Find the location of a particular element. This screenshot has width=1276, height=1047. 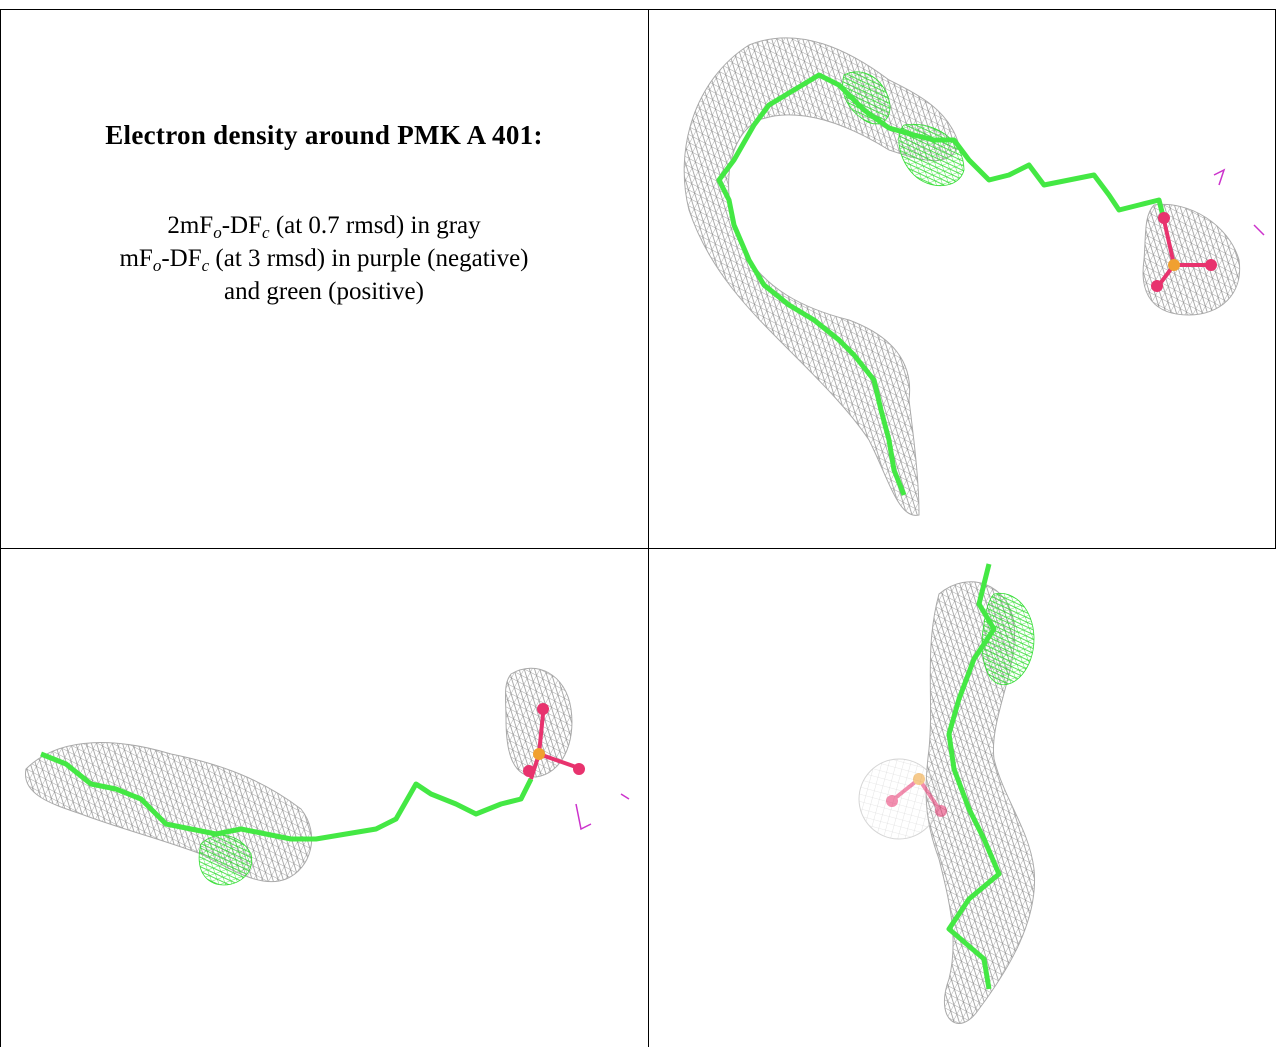

density-mesh is located at coordinates (299, 775).